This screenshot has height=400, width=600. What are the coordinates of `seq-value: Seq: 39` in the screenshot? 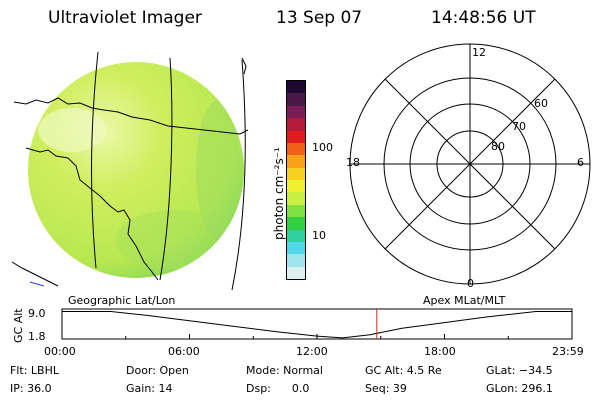 It's located at (386, 388).